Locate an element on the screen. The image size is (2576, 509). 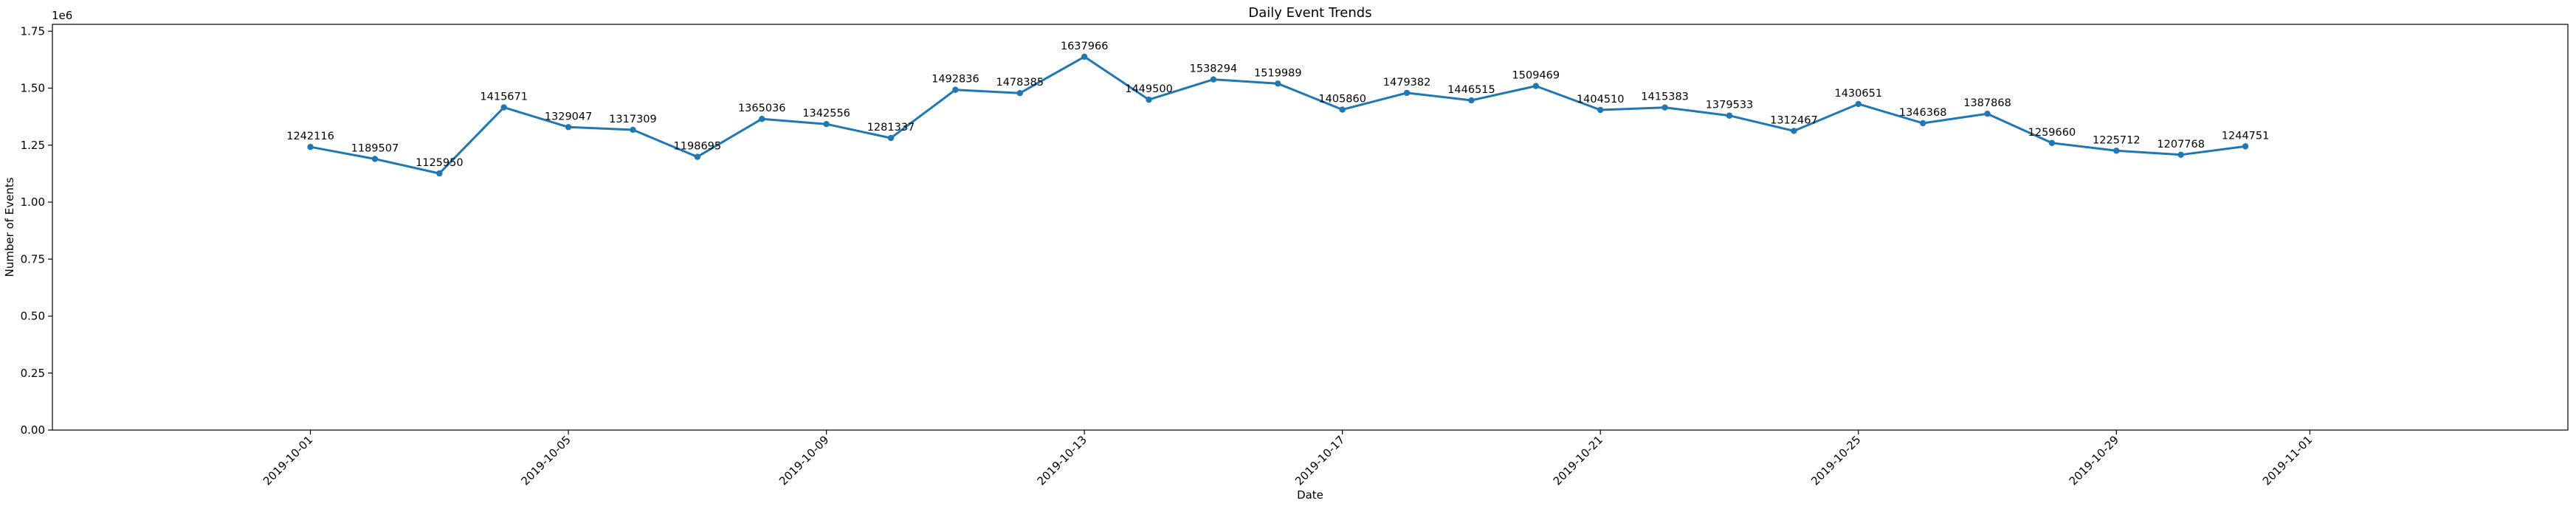
data-label: 1312467 is located at coordinates (1794, 120).